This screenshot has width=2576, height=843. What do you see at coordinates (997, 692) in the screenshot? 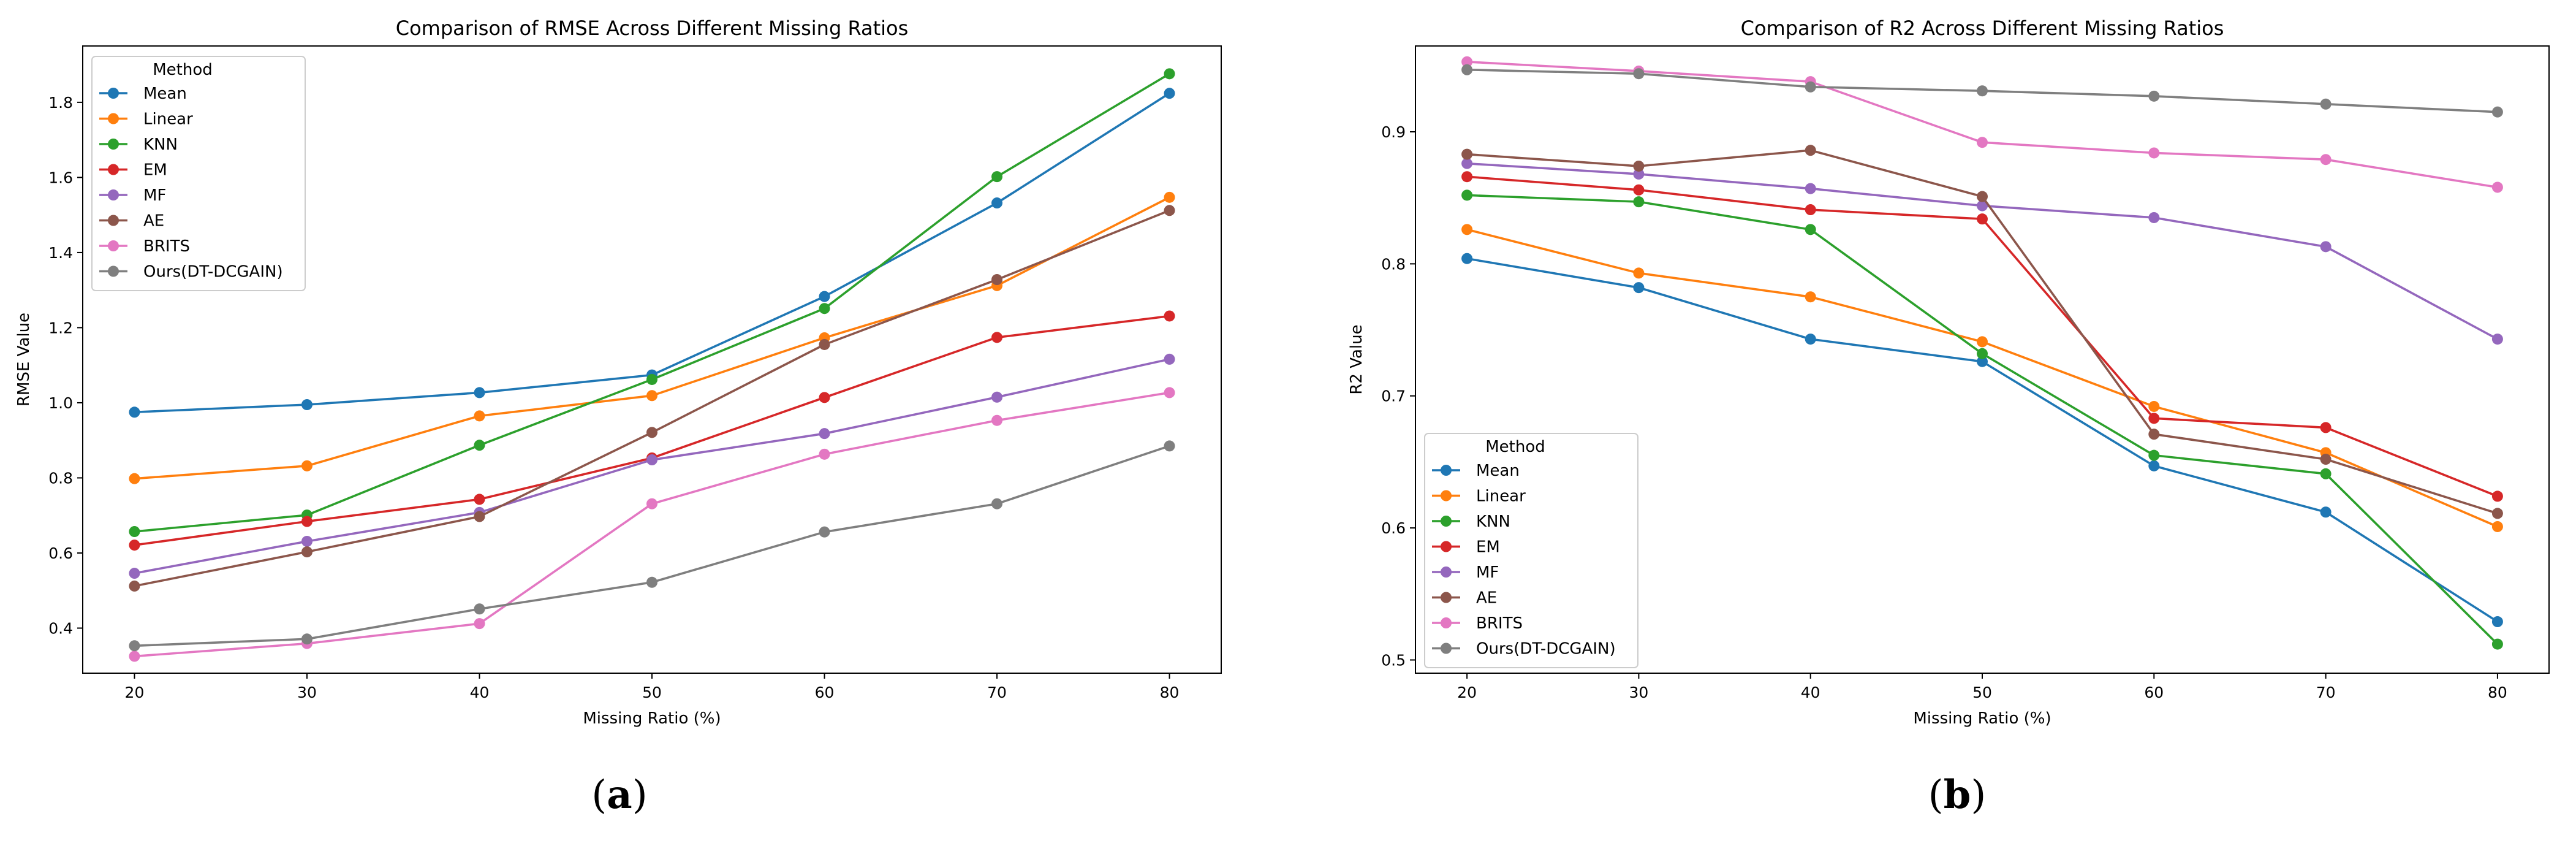
I see `x-tick-label: 70` at bounding box center [997, 692].